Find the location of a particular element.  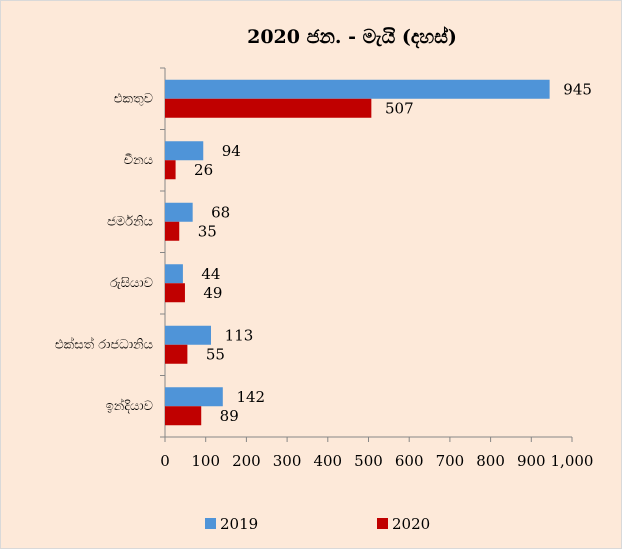

data-label: 945 is located at coordinates (577, 89).